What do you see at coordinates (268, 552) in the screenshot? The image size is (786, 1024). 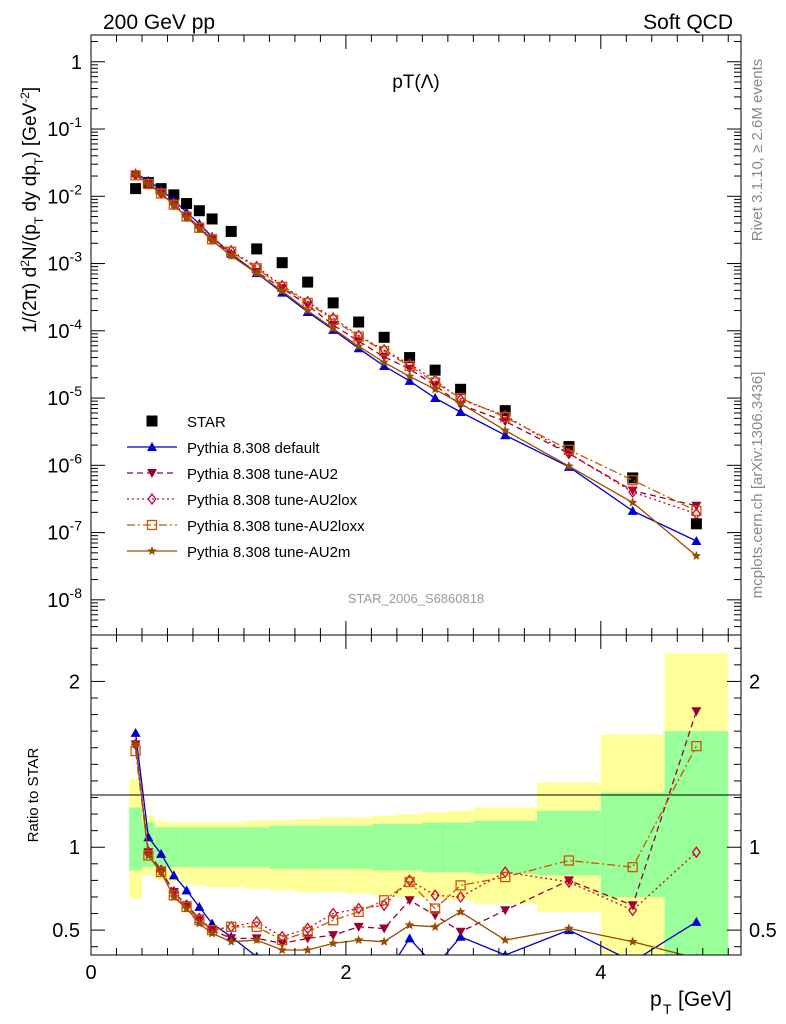 I see `legend-label: Pythia 8.308 tune-AU2m` at bounding box center [268, 552].